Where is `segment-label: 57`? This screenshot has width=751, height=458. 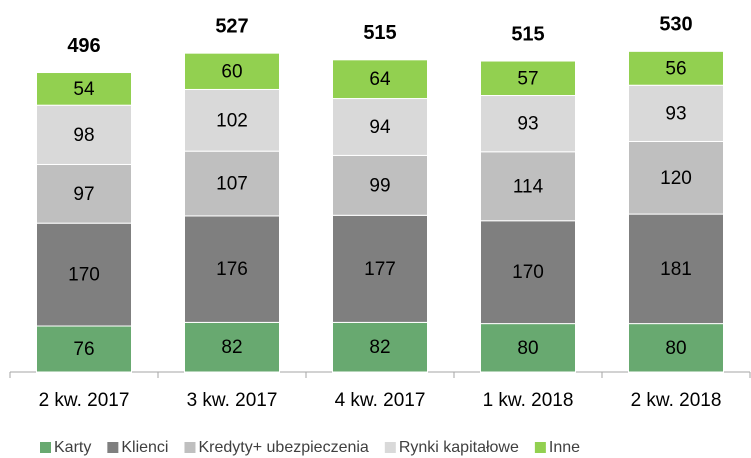 segment-label: 57 is located at coordinates (527, 78).